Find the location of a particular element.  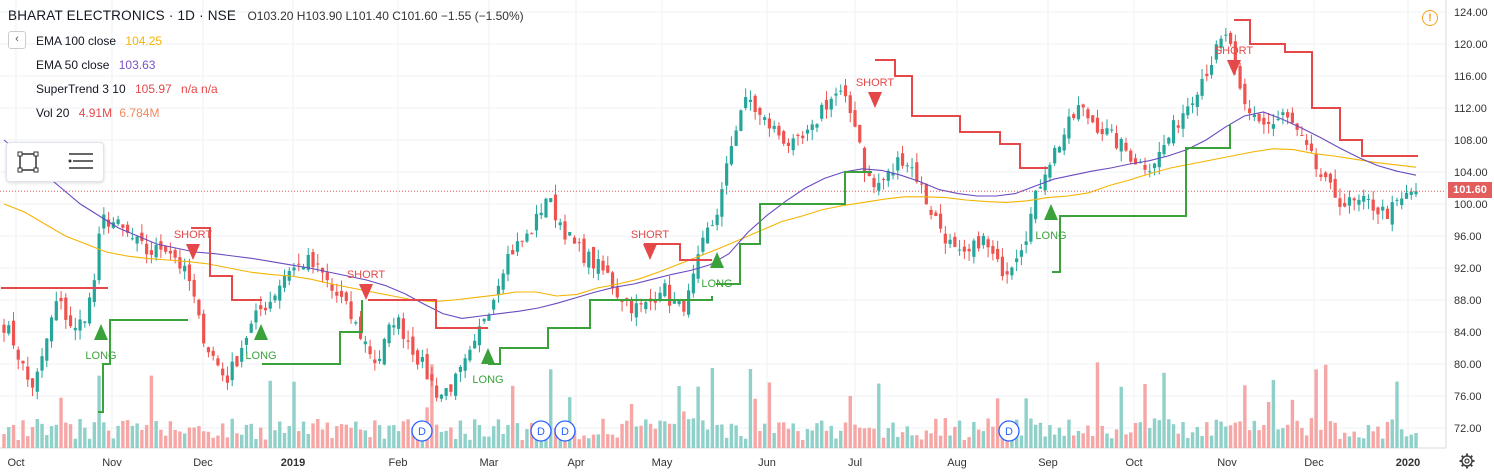

object-tree-icon is located at coordinates (81, 162).